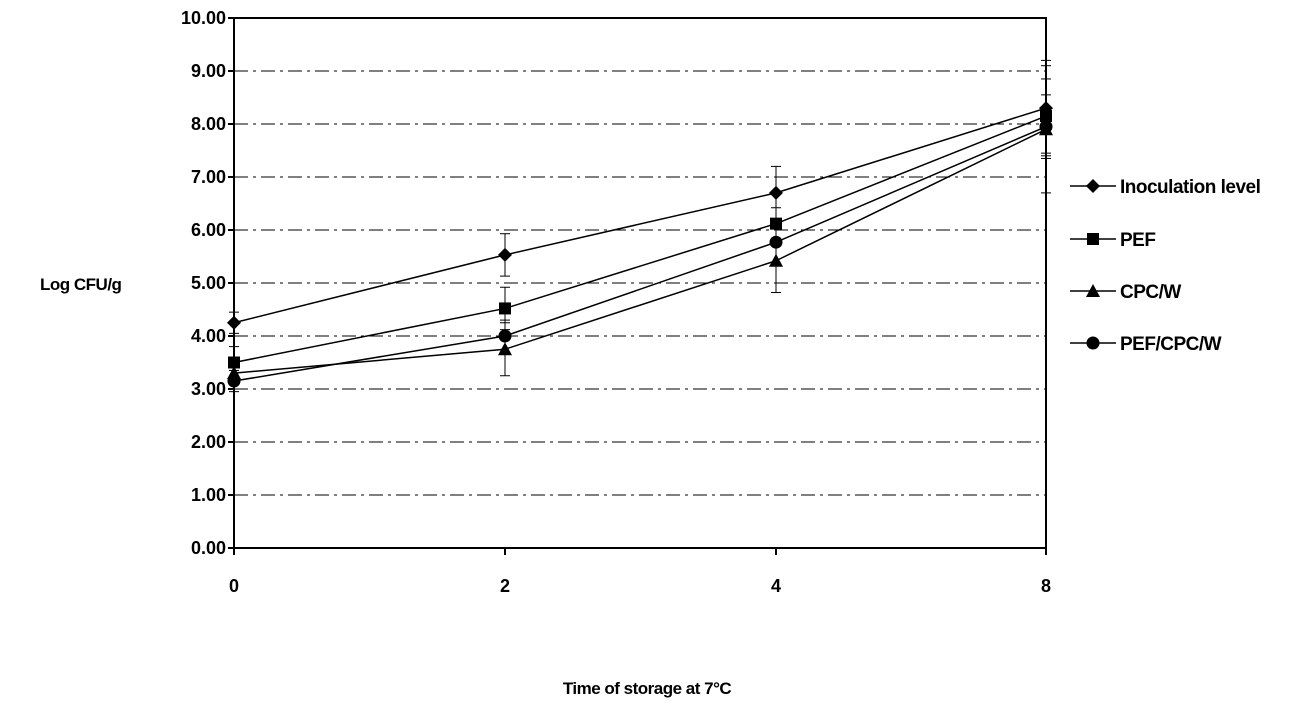 This screenshot has height=705, width=1308. What do you see at coordinates (505, 586) in the screenshot?
I see `x-tick-label-1: 2` at bounding box center [505, 586].